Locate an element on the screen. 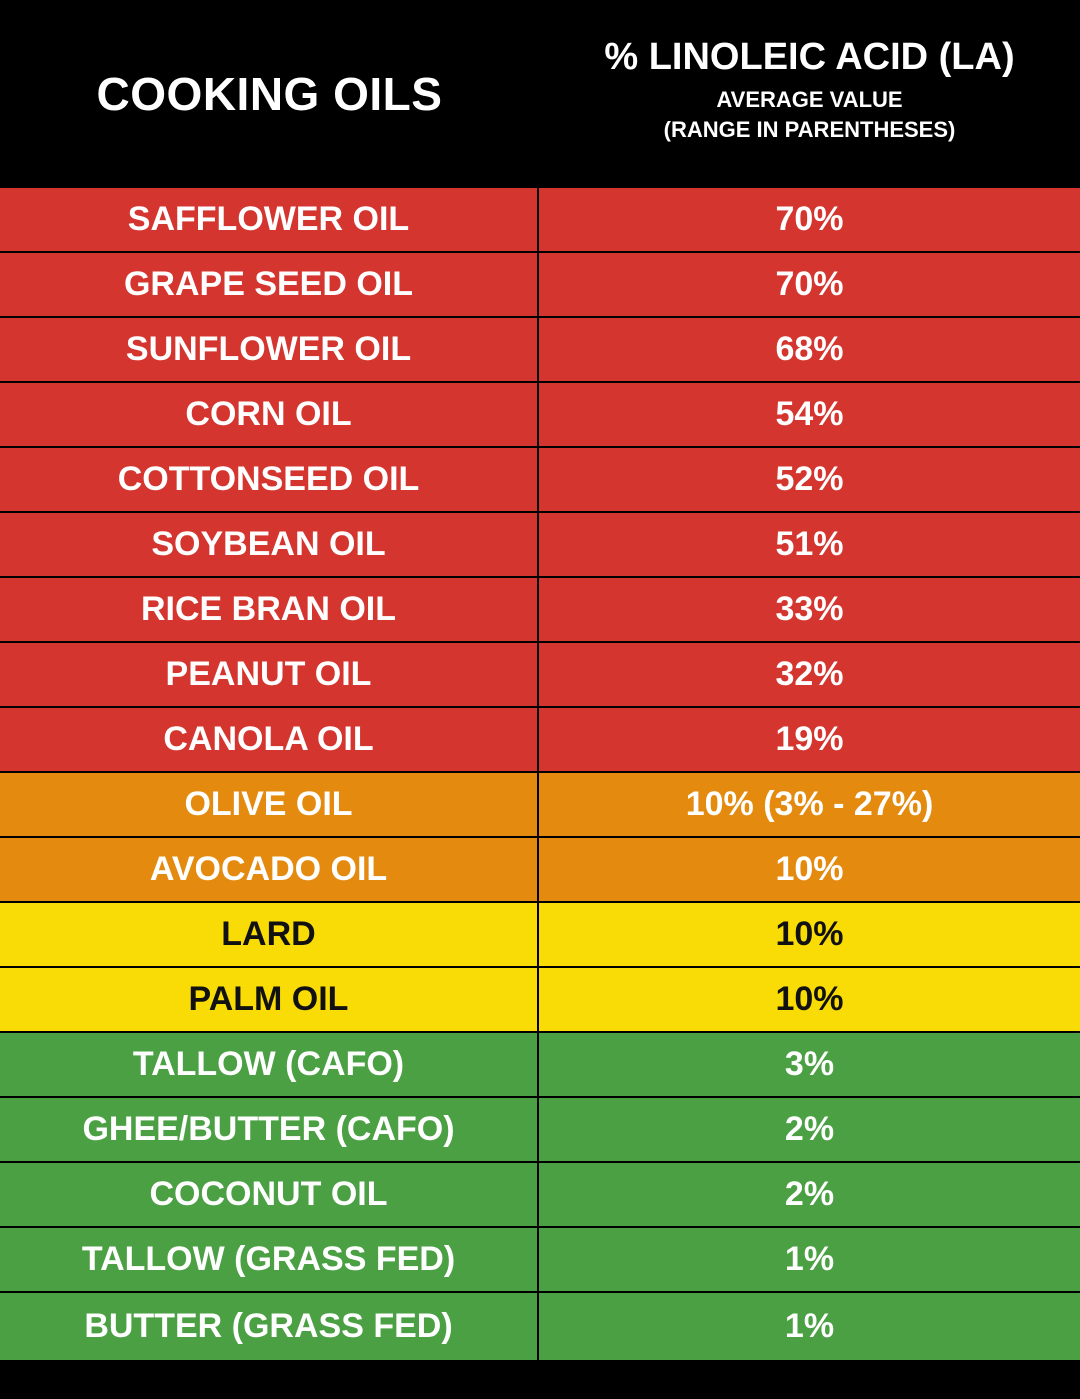 This screenshot has height=1399, width=1080. table-row: SOYBEAN OIL 51% is located at coordinates (540, 545).